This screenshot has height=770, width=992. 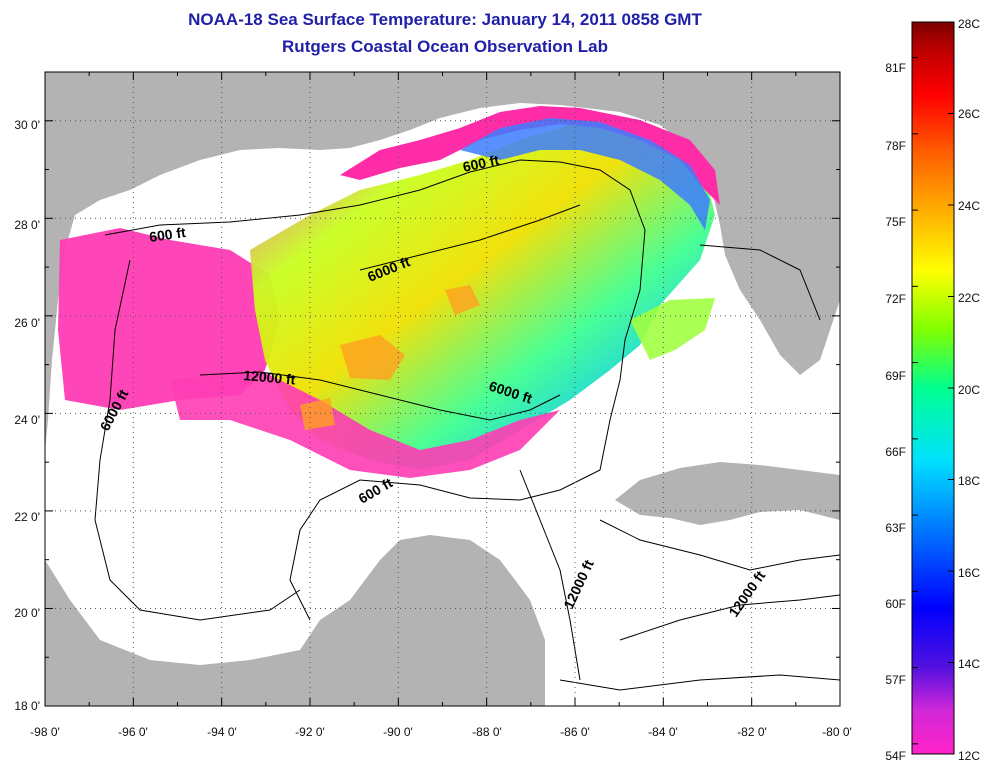 What do you see at coordinates (895, 756) in the screenshot?
I see `colorbar-f-label: 54F` at bounding box center [895, 756].